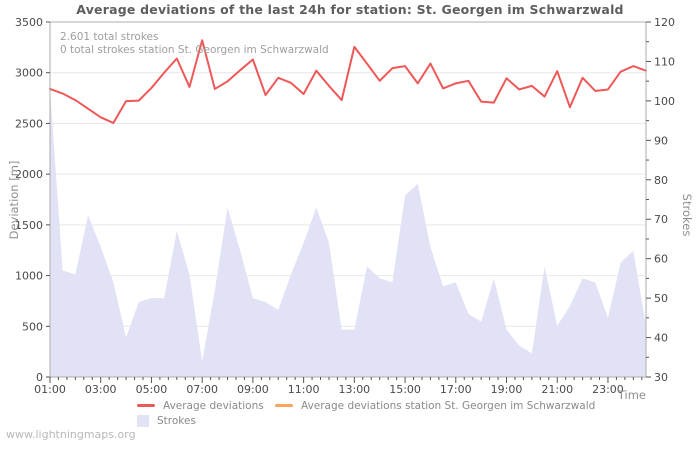 The height and width of the screenshot is (450, 700). Describe the element at coordinates (39, 377) in the screenshot. I see `svg-text: 0` at that location.